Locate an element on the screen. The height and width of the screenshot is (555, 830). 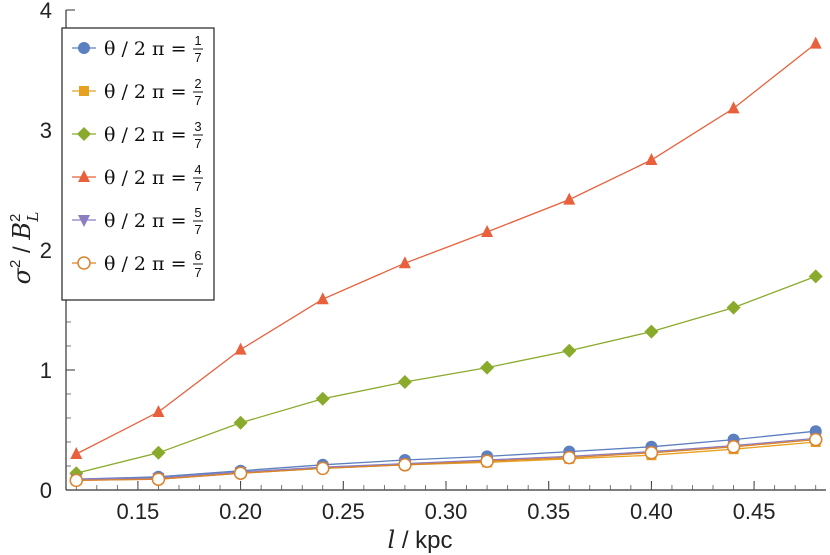
legend-item: θ / 2 π = 4 7 is located at coordinates (137, 178).